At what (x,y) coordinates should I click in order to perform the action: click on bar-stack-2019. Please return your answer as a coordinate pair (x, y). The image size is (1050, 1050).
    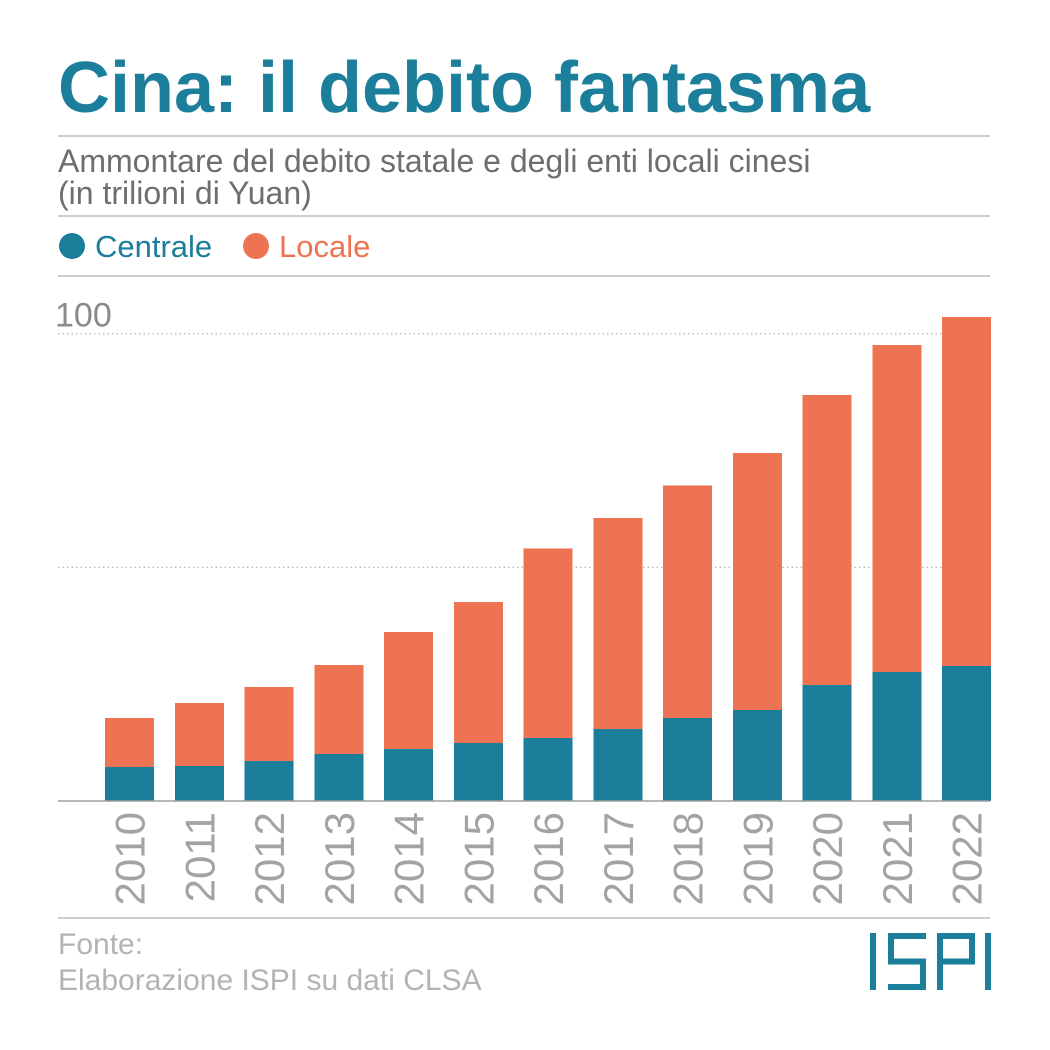
    Looking at the image, I should click on (757, 626).